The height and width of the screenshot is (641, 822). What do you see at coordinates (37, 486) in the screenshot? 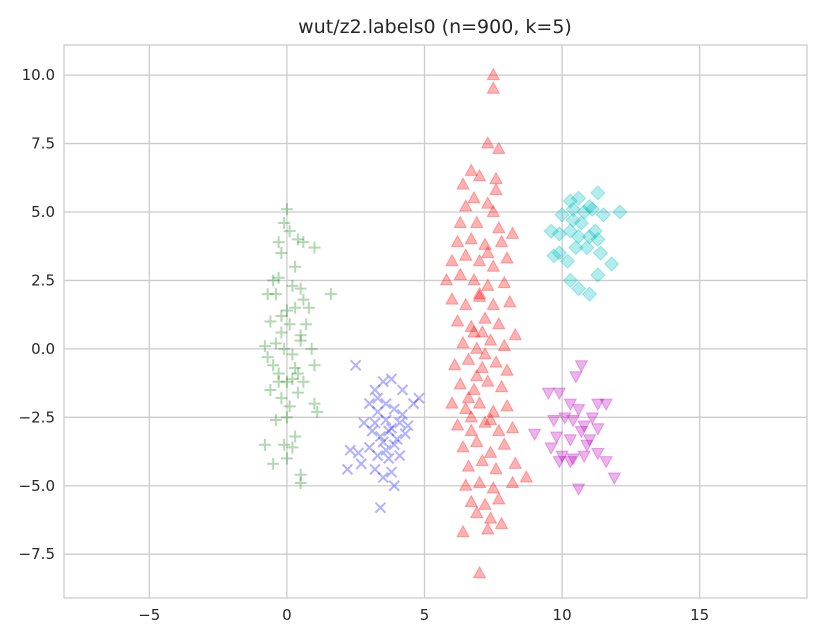
I see `y-tick-label: −5.0` at bounding box center [37, 486].